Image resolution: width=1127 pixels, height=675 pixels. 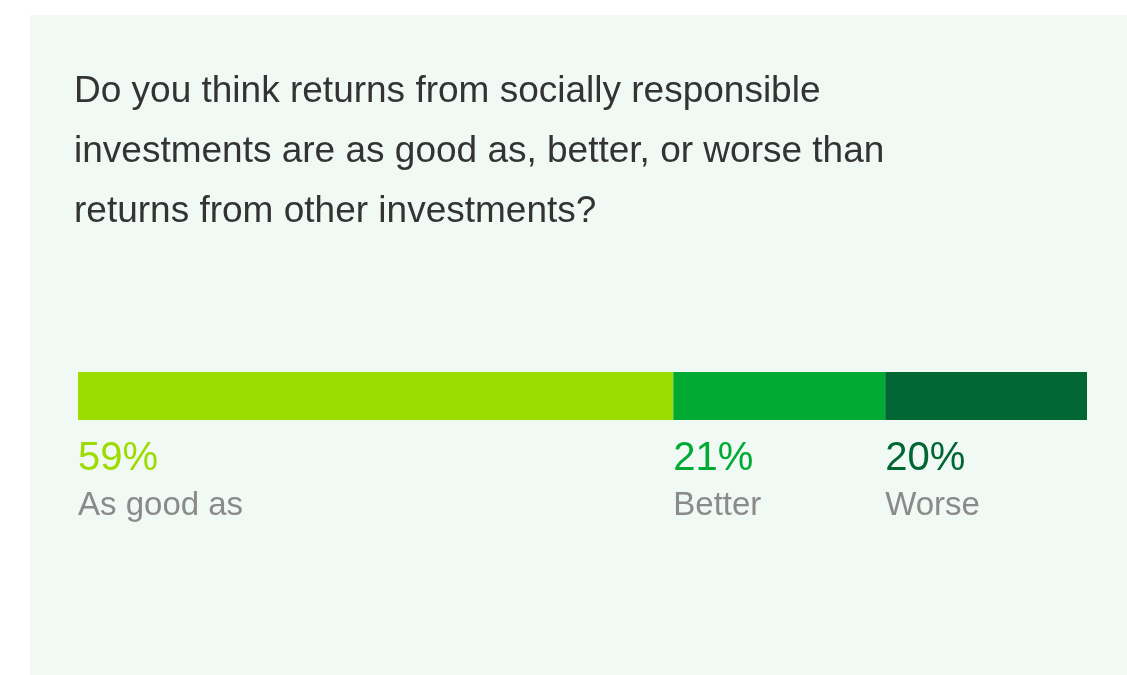 I want to click on series-label: Worse, so click(x=932, y=503).